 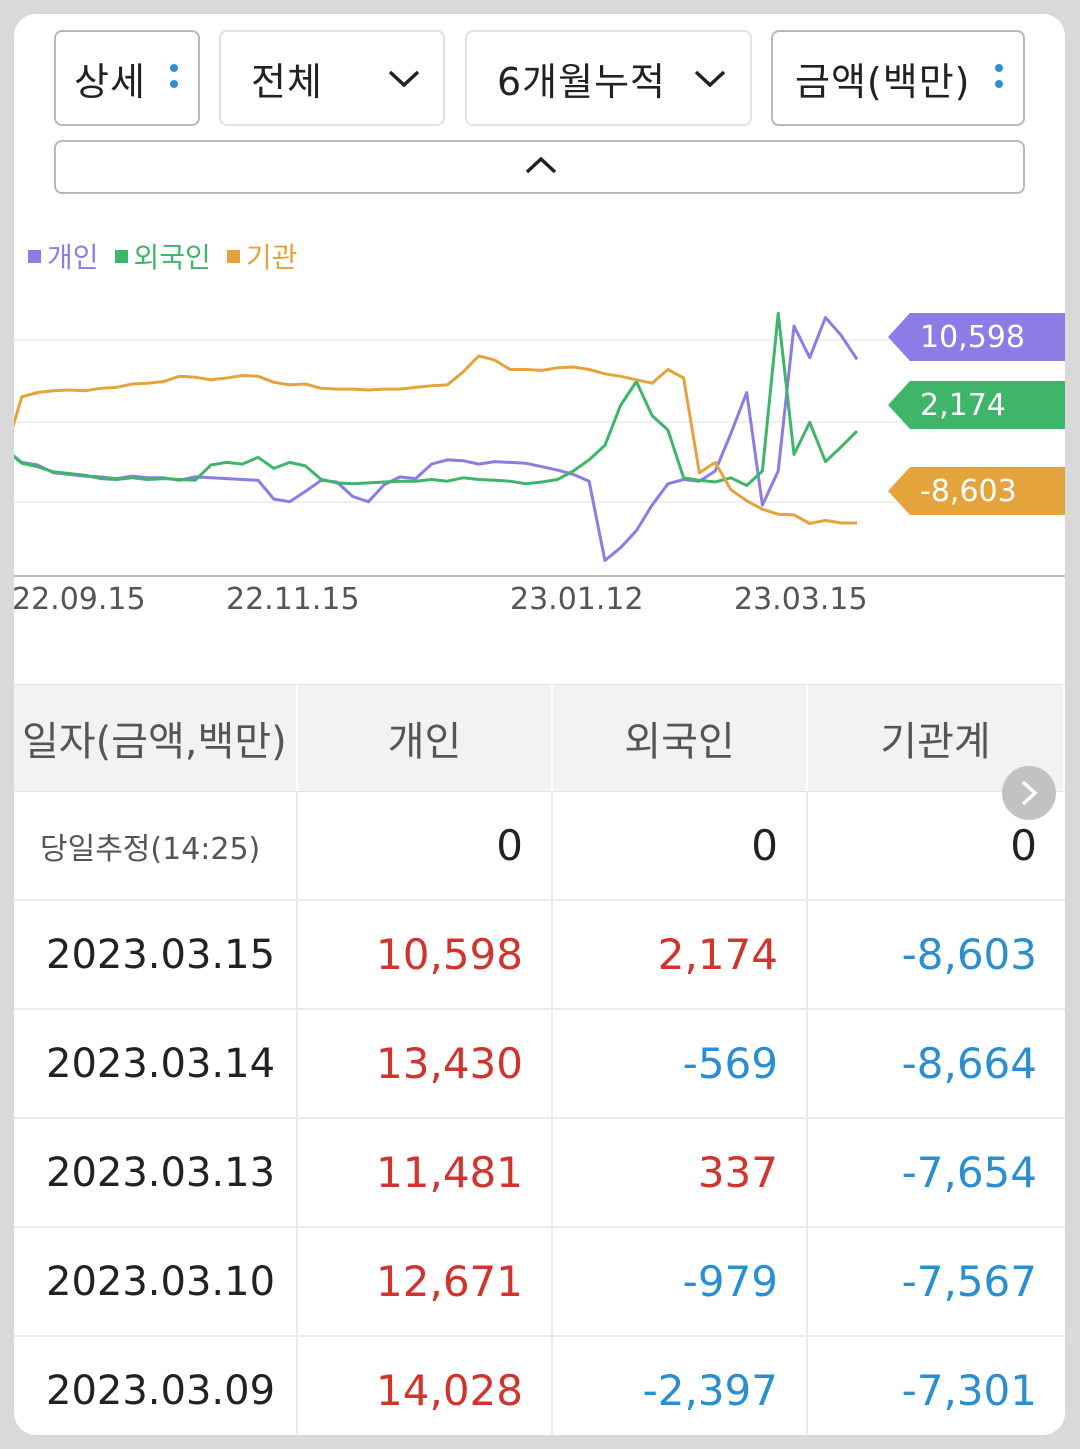 What do you see at coordinates (293, 599) in the screenshot?
I see `x-tick-label: 22.11.15` at bounding box center [293, 599].